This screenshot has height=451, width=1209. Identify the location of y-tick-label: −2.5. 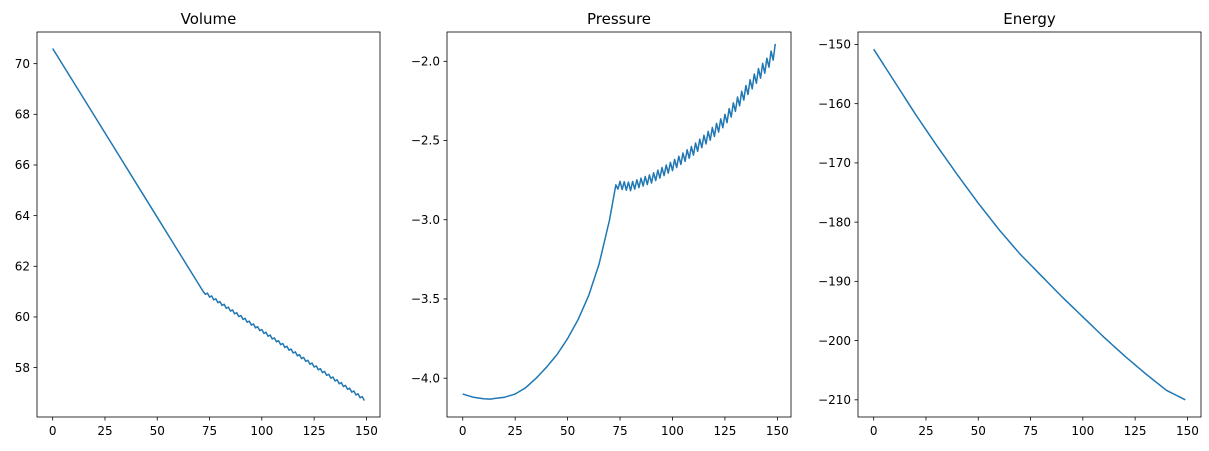
(425, 141).